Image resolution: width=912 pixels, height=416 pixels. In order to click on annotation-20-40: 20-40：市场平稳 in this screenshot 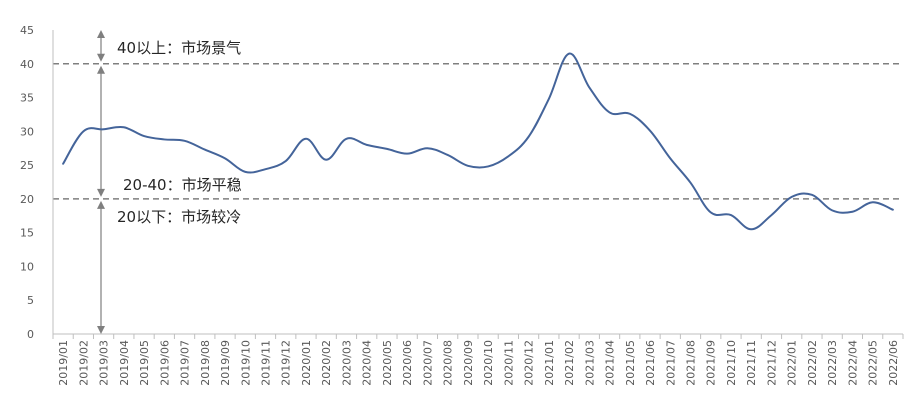, I will do `click(182, 185)`.